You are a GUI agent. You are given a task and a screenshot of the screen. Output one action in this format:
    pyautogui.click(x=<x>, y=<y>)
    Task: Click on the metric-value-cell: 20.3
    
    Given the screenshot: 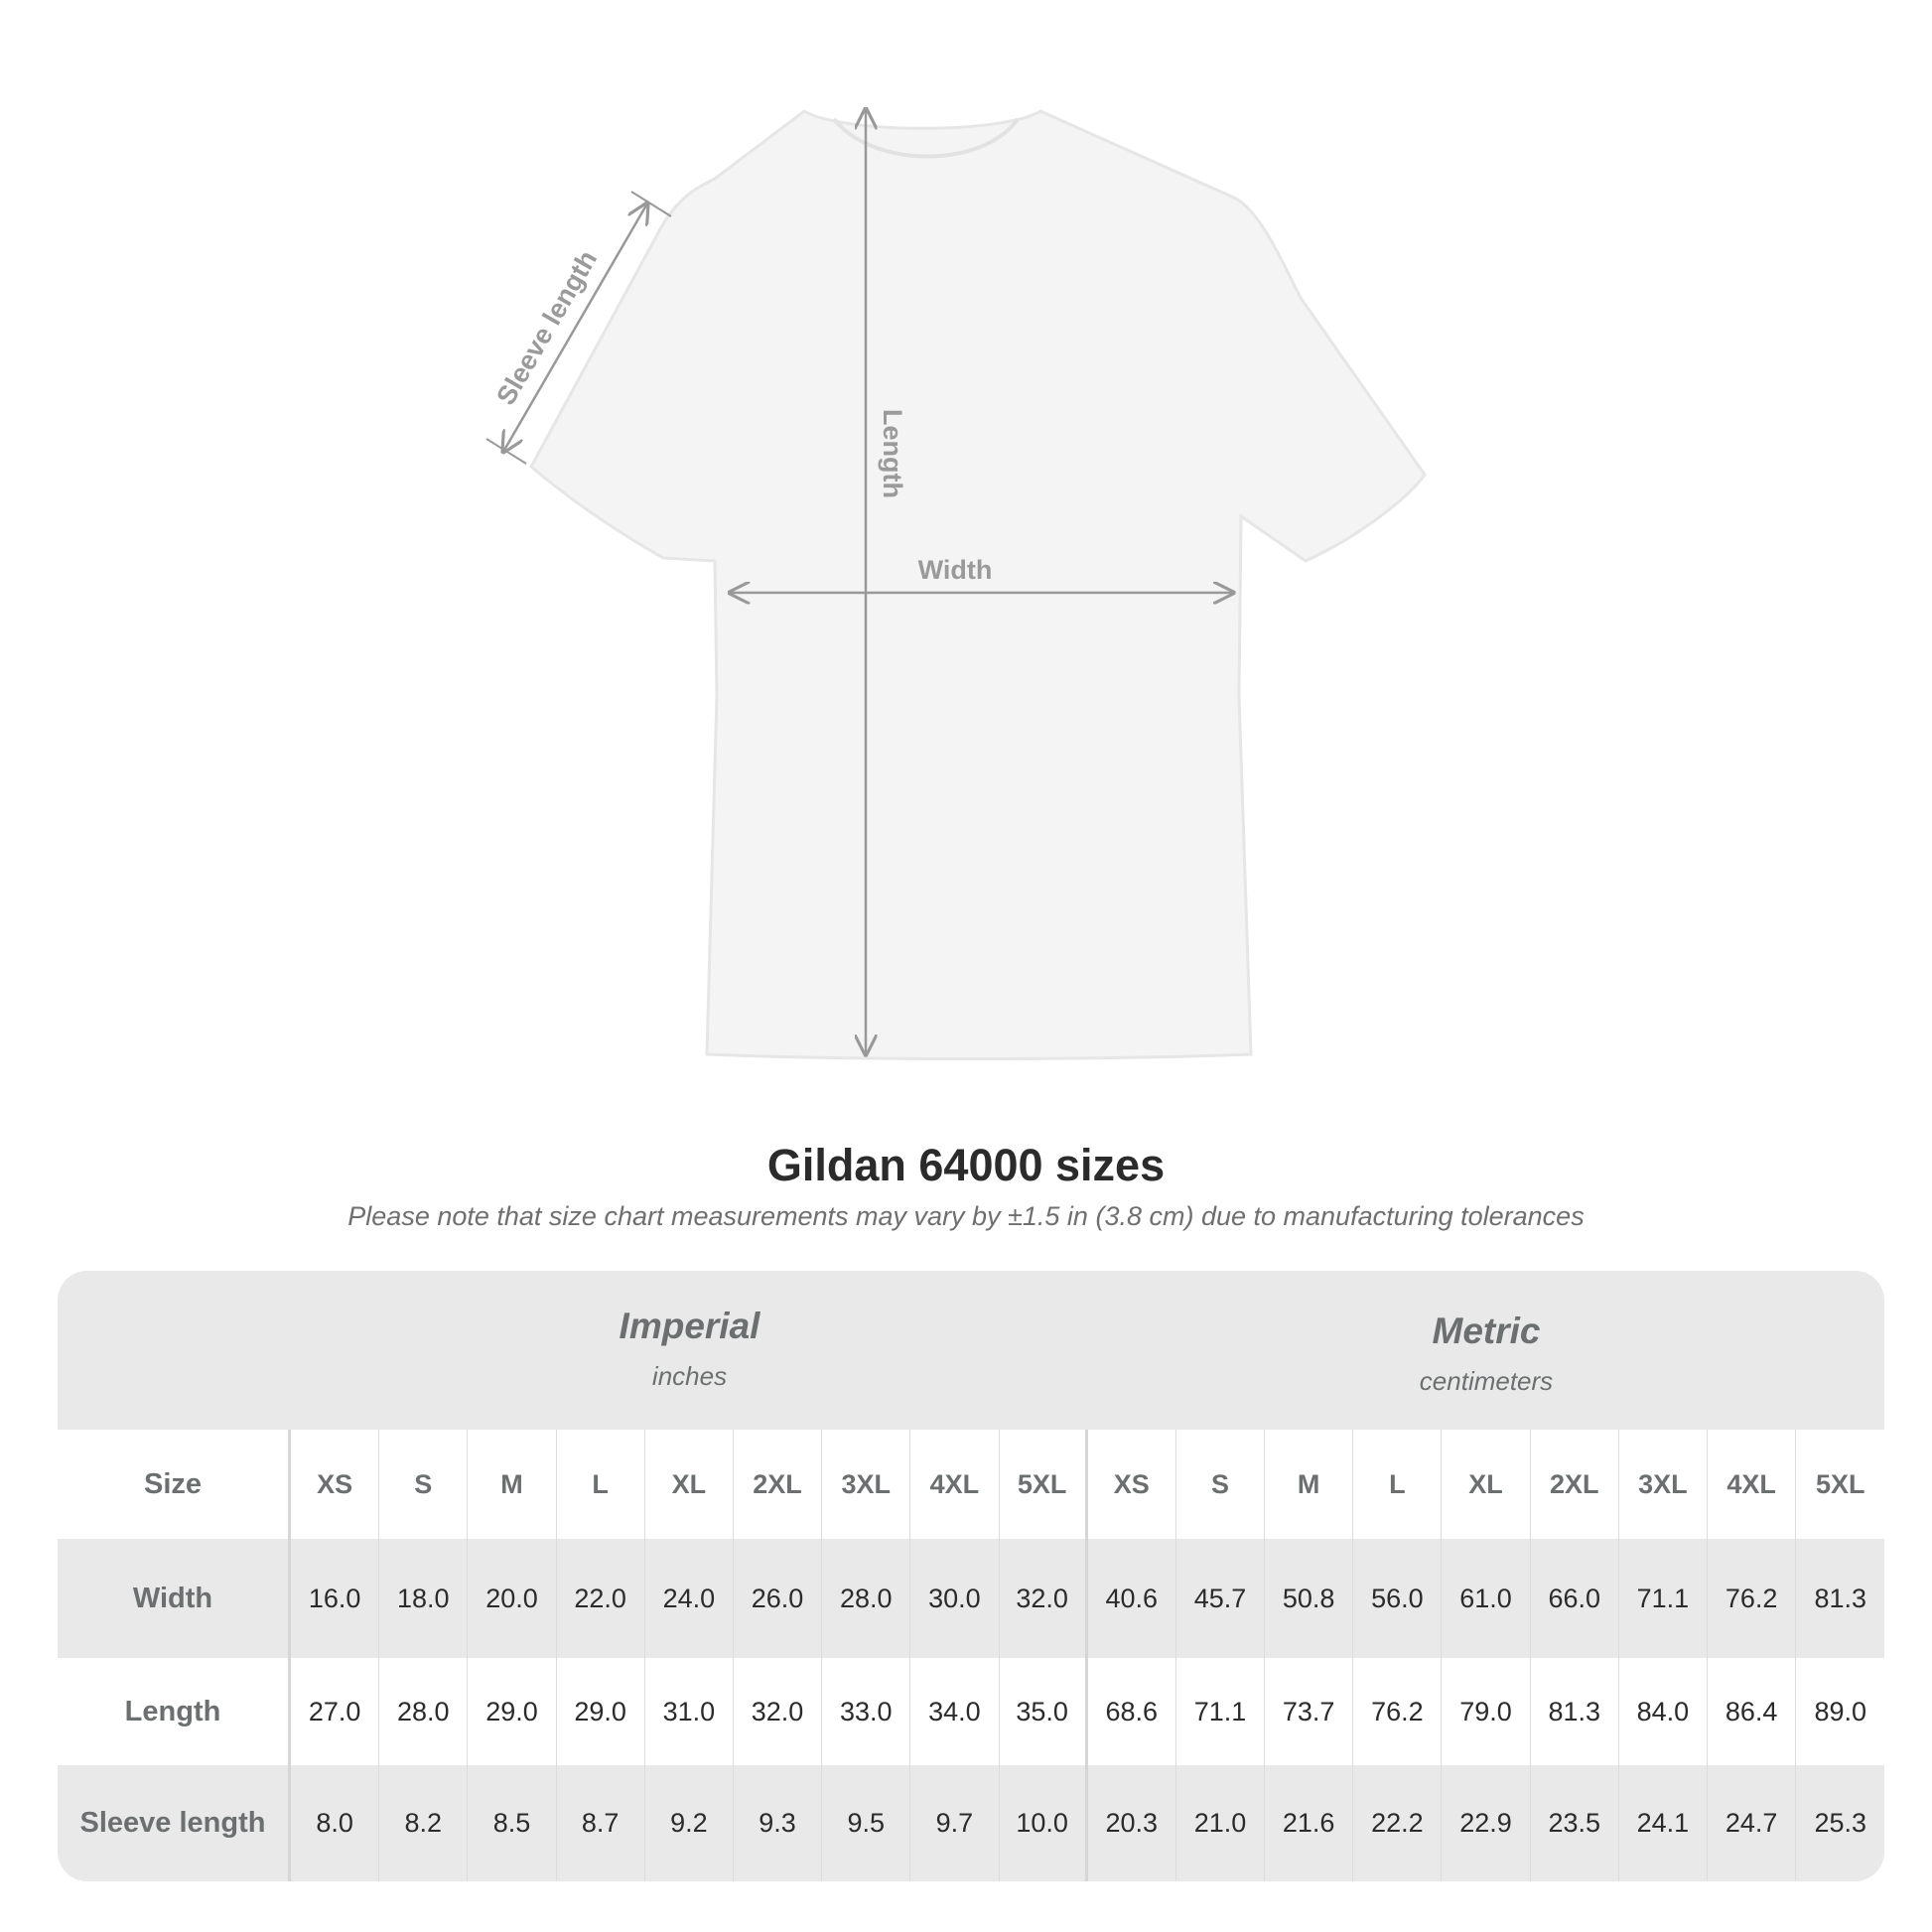 What is the action you would take?
    pyautogui.click(x=1132, y=1823)
    